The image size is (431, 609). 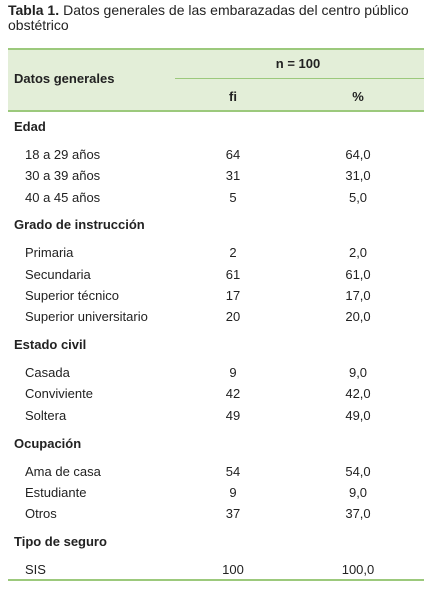 I want to click on row-label: Ama de casa, so click(x=63, y=471).